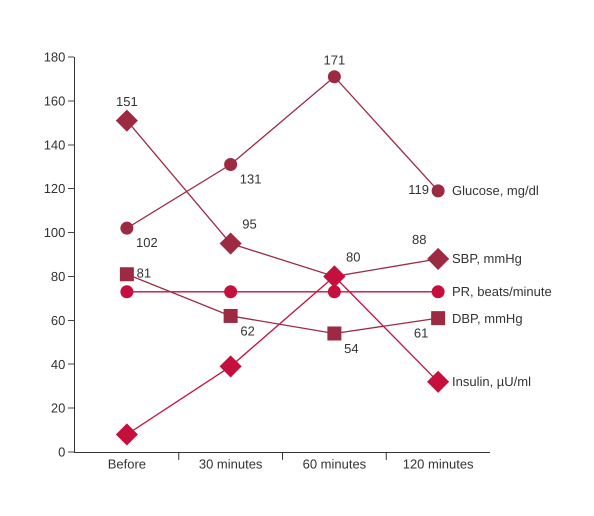 This screenshot has height=516, width=594. Describe the element at coordinates (58, 320) in the screenshot. I see `y-tick-label: 60` at that location.